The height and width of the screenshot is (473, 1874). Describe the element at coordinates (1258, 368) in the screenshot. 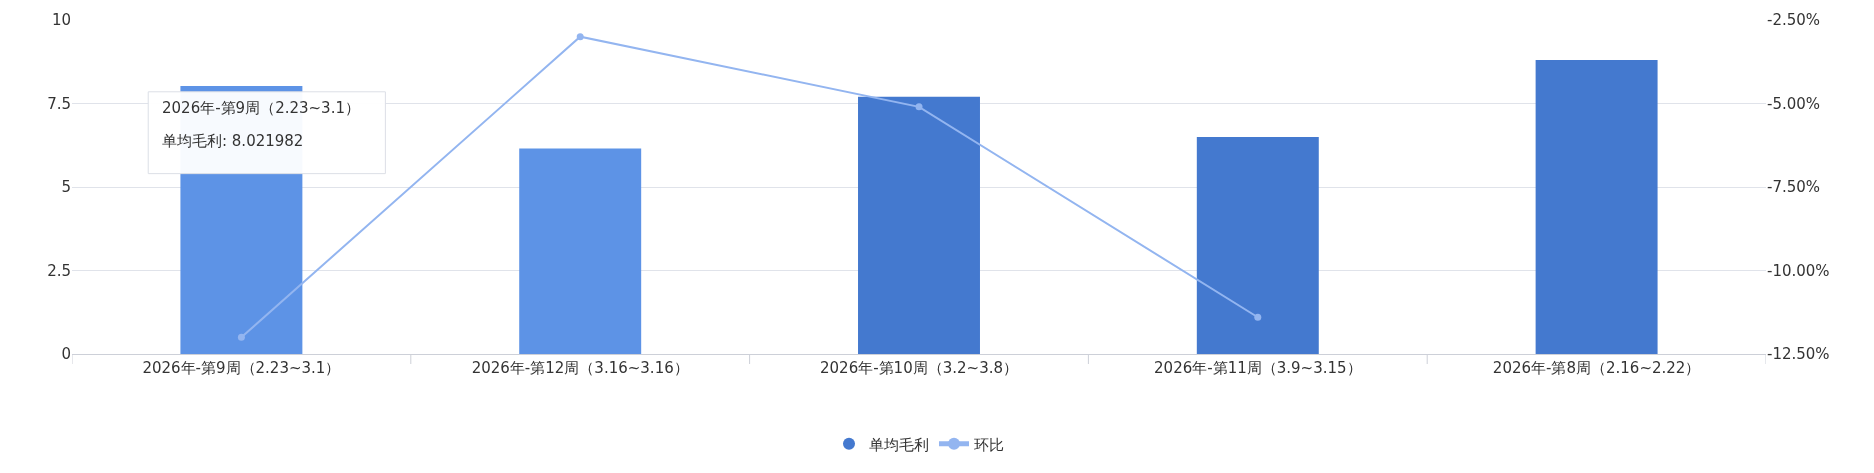

I see `x-tick-label: 2026年-第11周（3.9~3.15）` at that location.